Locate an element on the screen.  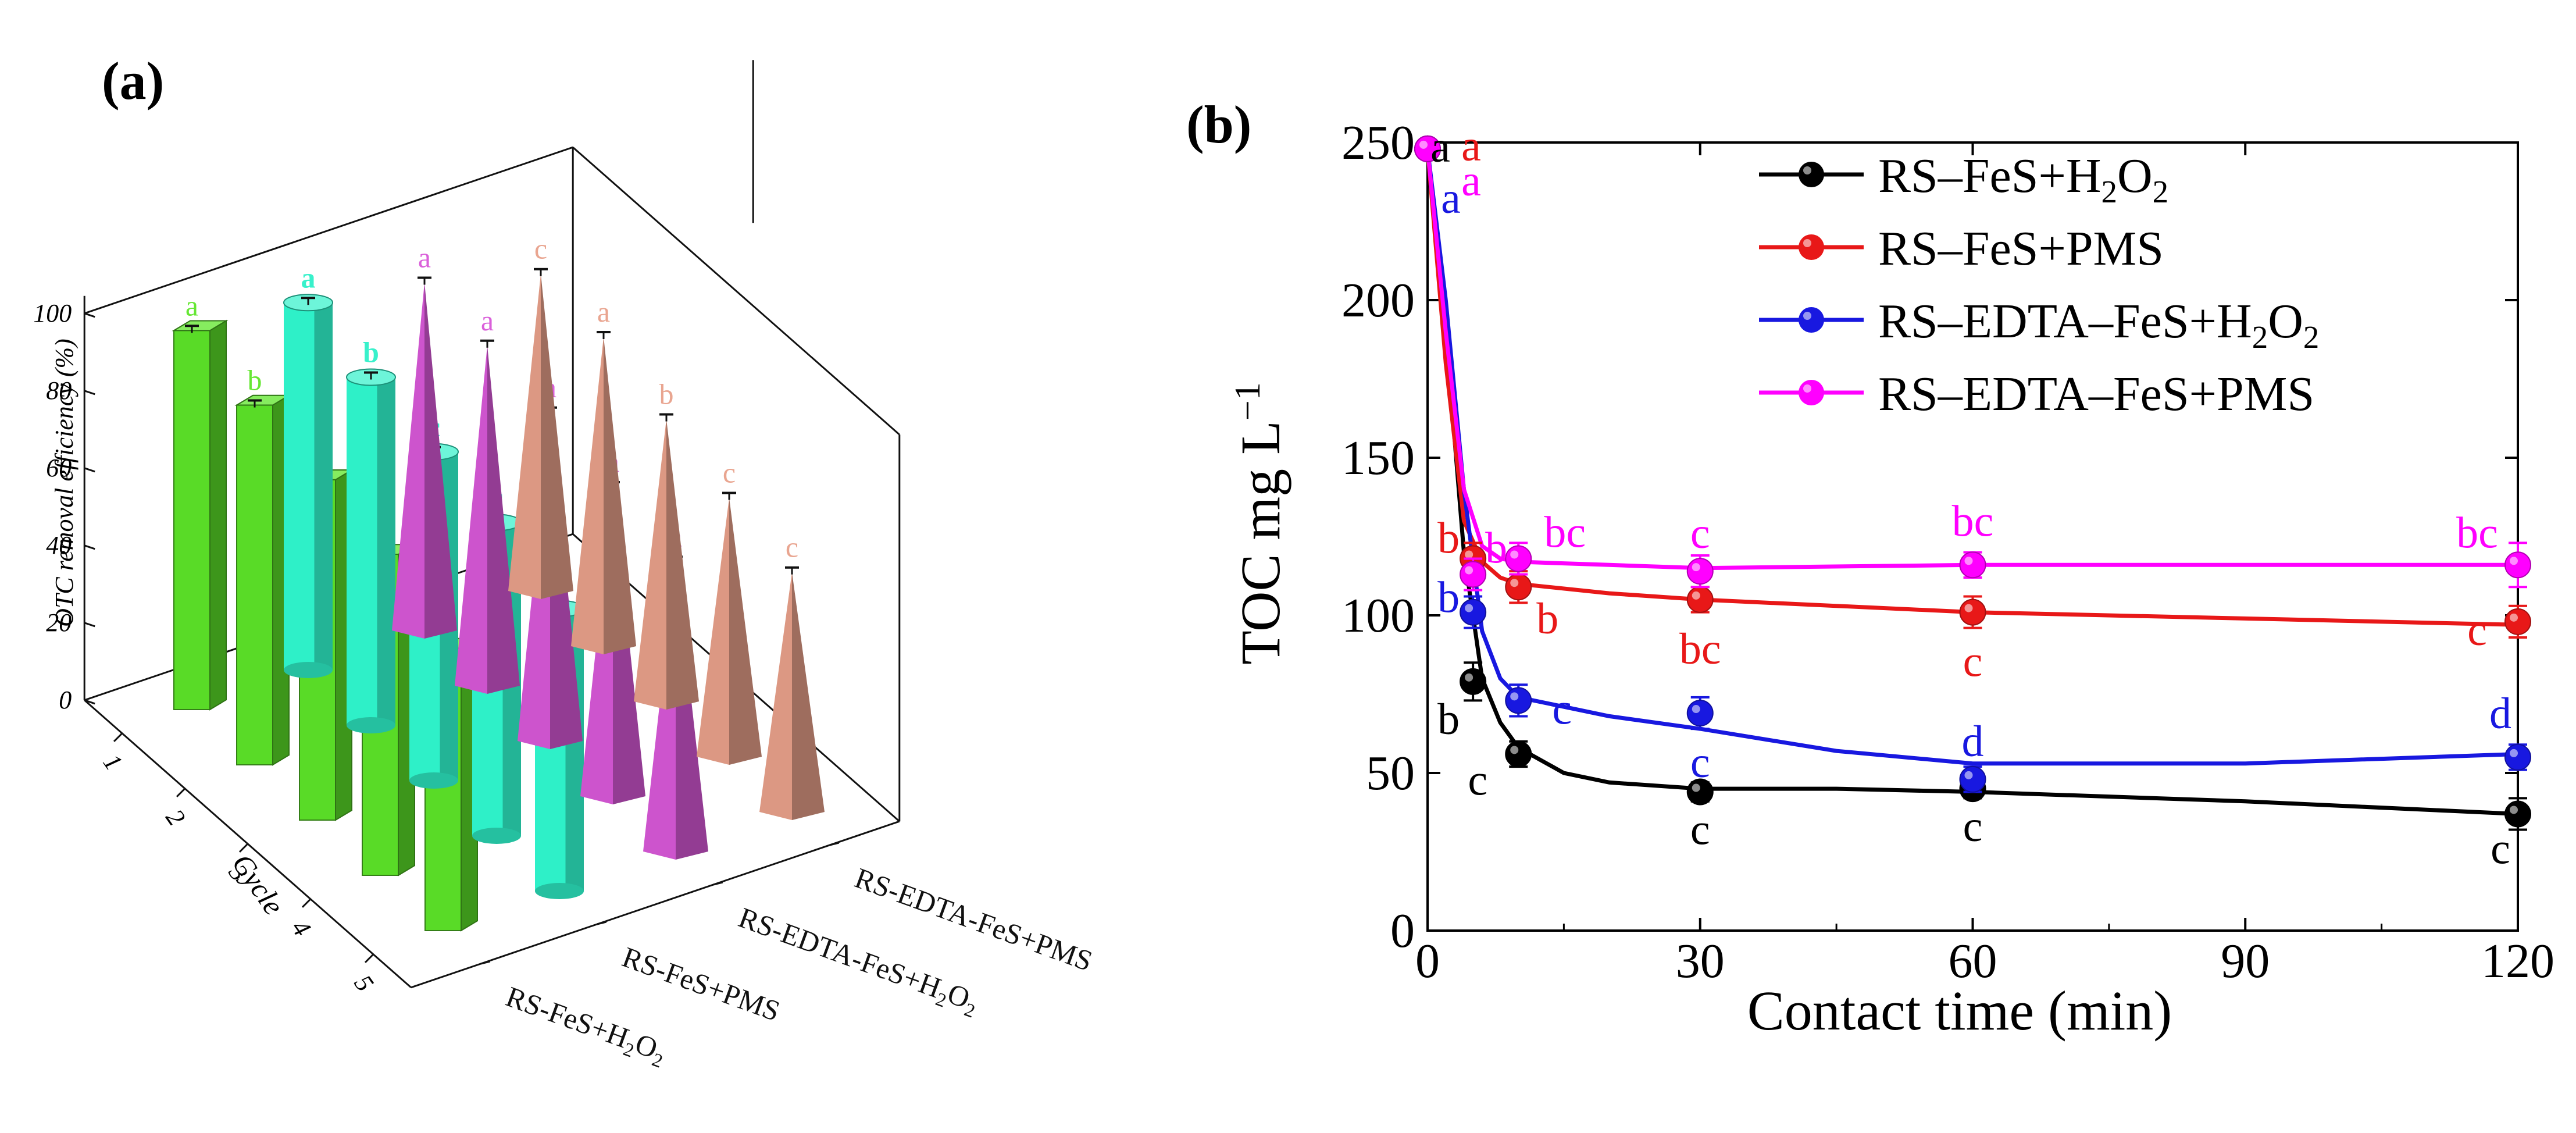
bar-significance-letter: a is located at coordinates (192, 305).